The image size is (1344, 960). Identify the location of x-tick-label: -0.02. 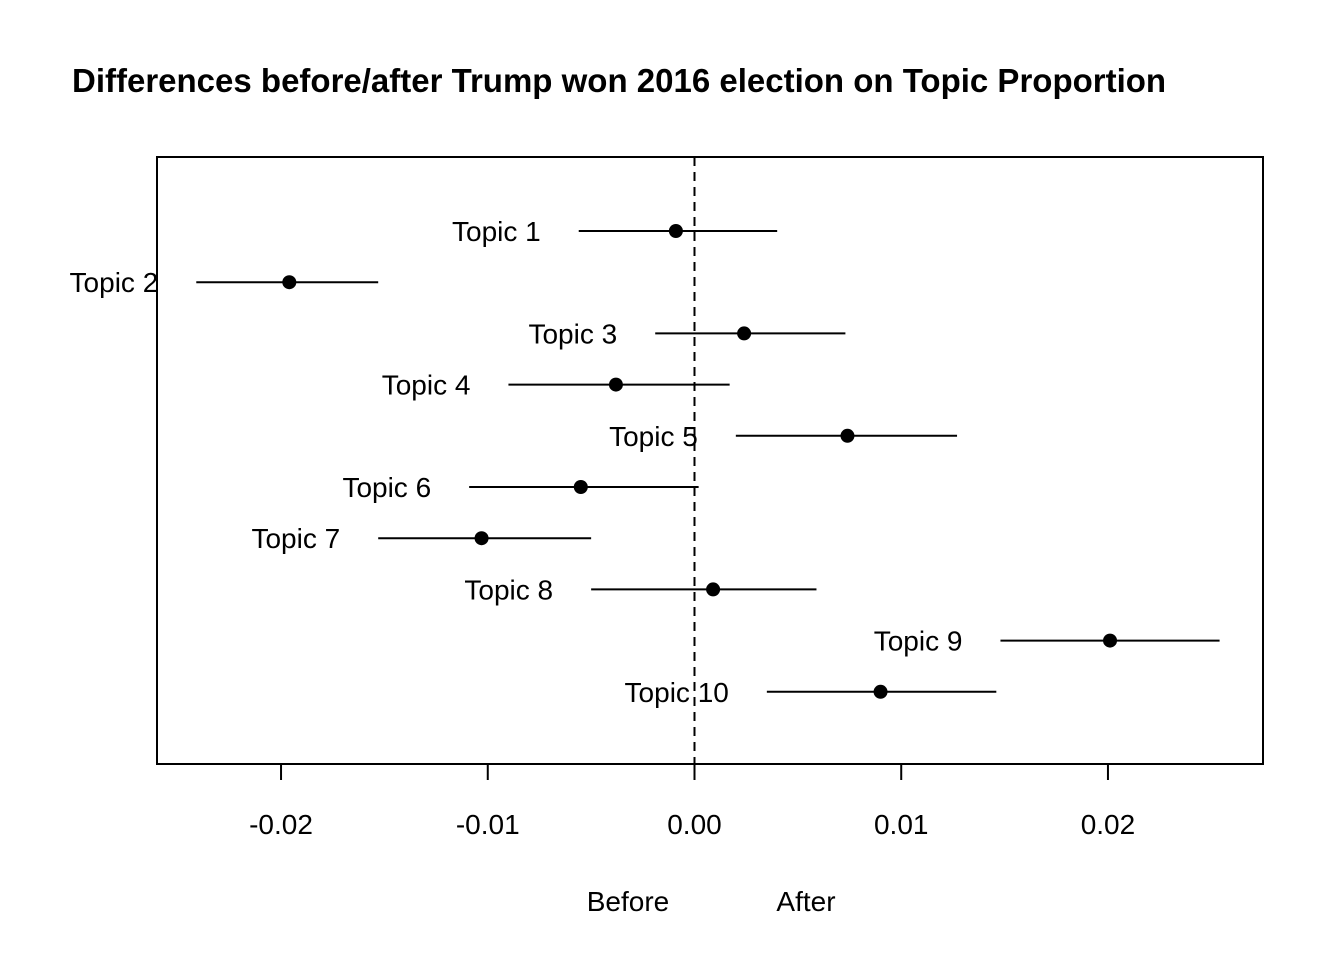
(281, 824).